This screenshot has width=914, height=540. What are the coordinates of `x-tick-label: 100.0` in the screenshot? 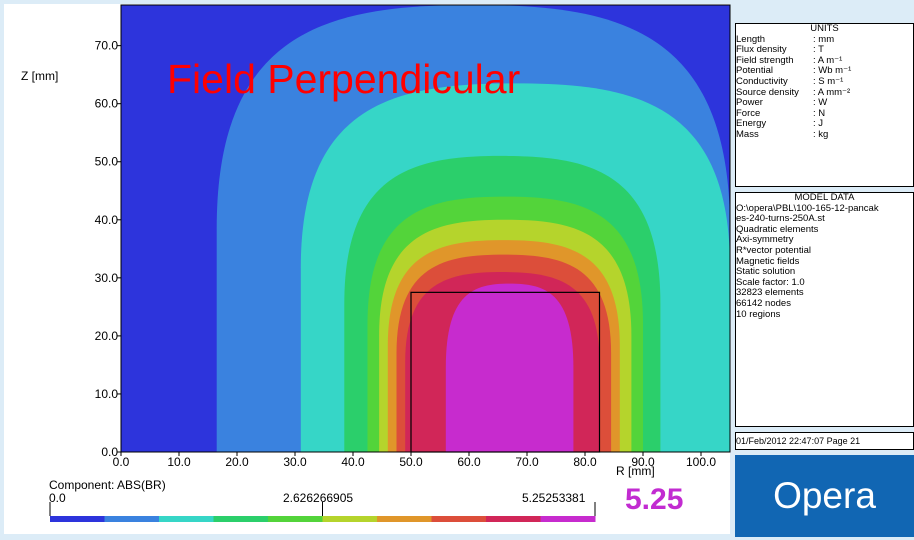 It's located at (701, 462).